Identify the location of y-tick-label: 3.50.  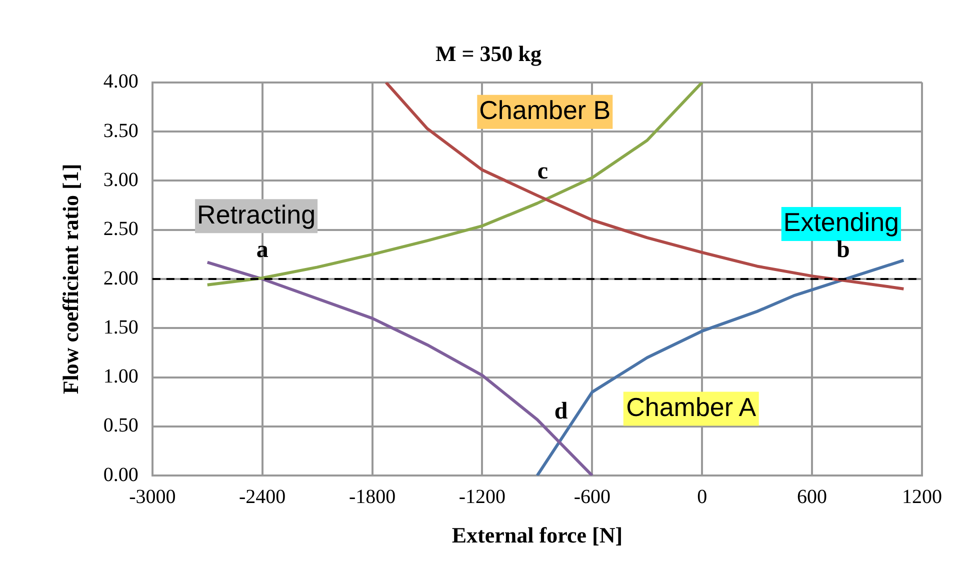
(120, 131).